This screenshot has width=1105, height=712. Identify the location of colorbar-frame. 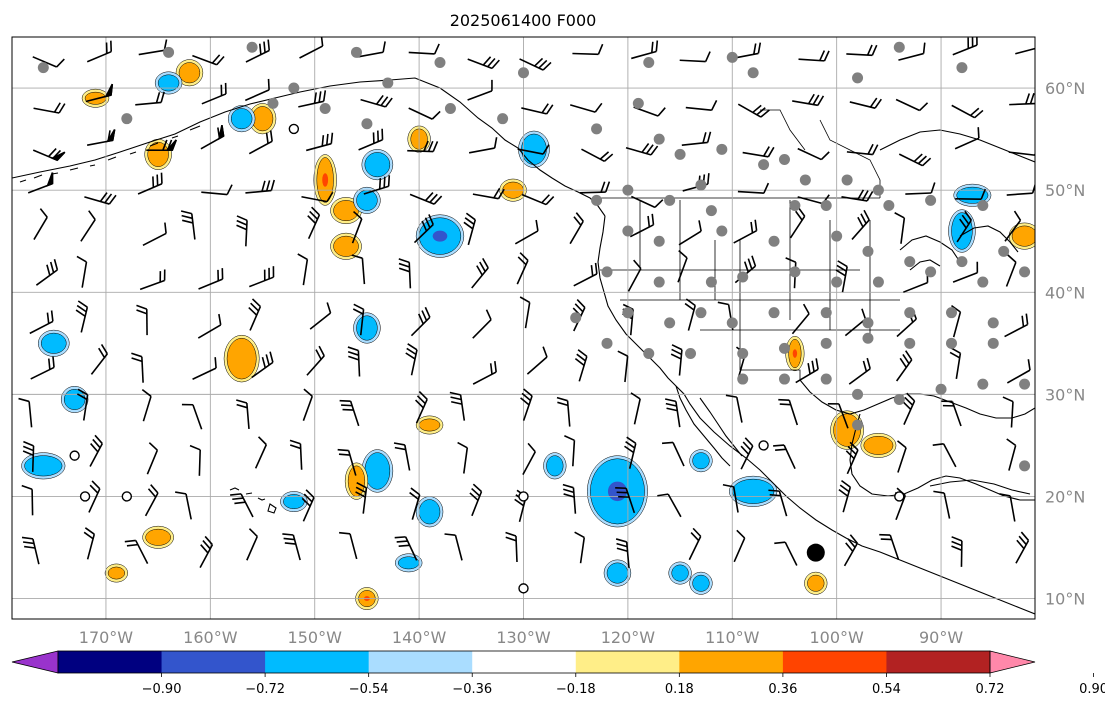
(524, 662).